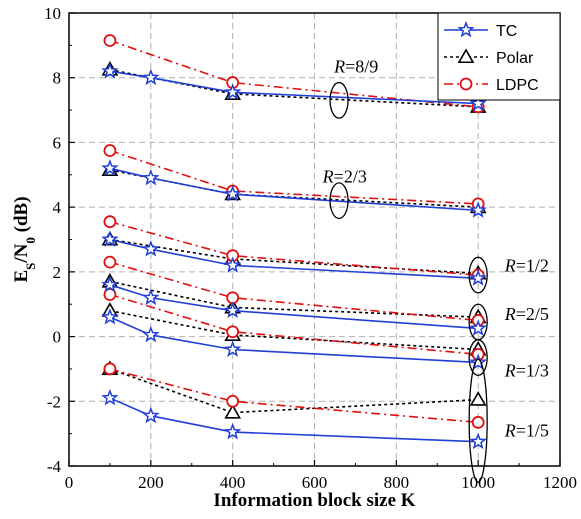  What do you see at coordinates (314, 500) in the screenshot?
I see `x-axis-title: Information block size K` at bounding box center [314, 500].